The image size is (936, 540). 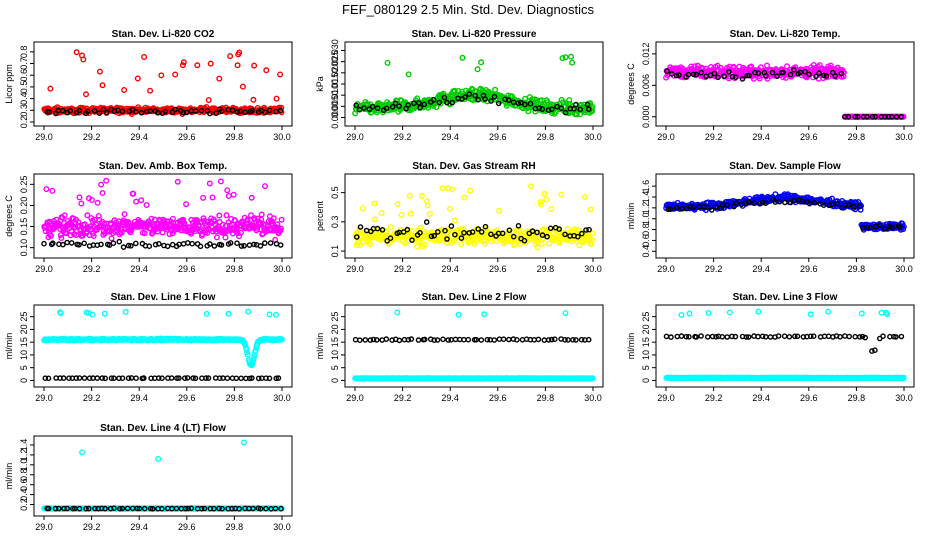 I want to click on panel-title: Stan. Dev. Li-820 Pressure, so click(x=474, y=34).